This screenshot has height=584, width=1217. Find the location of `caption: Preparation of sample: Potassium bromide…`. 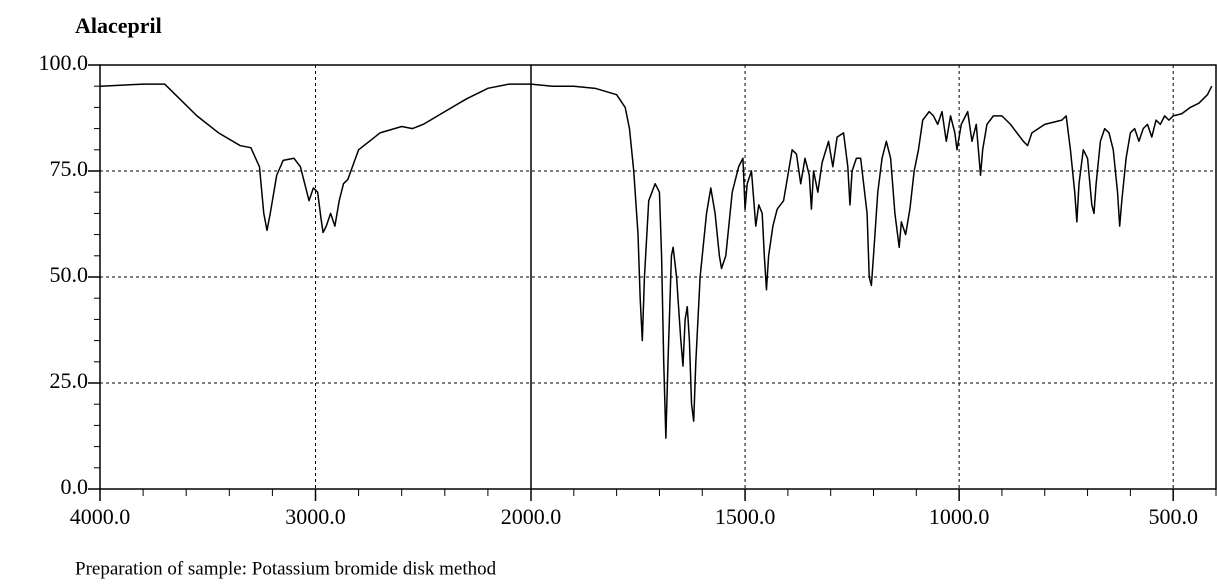

caption: Preparation of sample: Potassium bromide… is located at coordinates (286, 568).